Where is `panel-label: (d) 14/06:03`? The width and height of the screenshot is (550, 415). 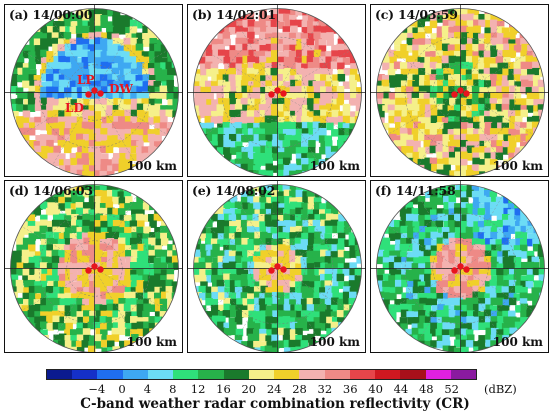 panel-label: (d) 14/06:03 is located at coordinates (51, 190).